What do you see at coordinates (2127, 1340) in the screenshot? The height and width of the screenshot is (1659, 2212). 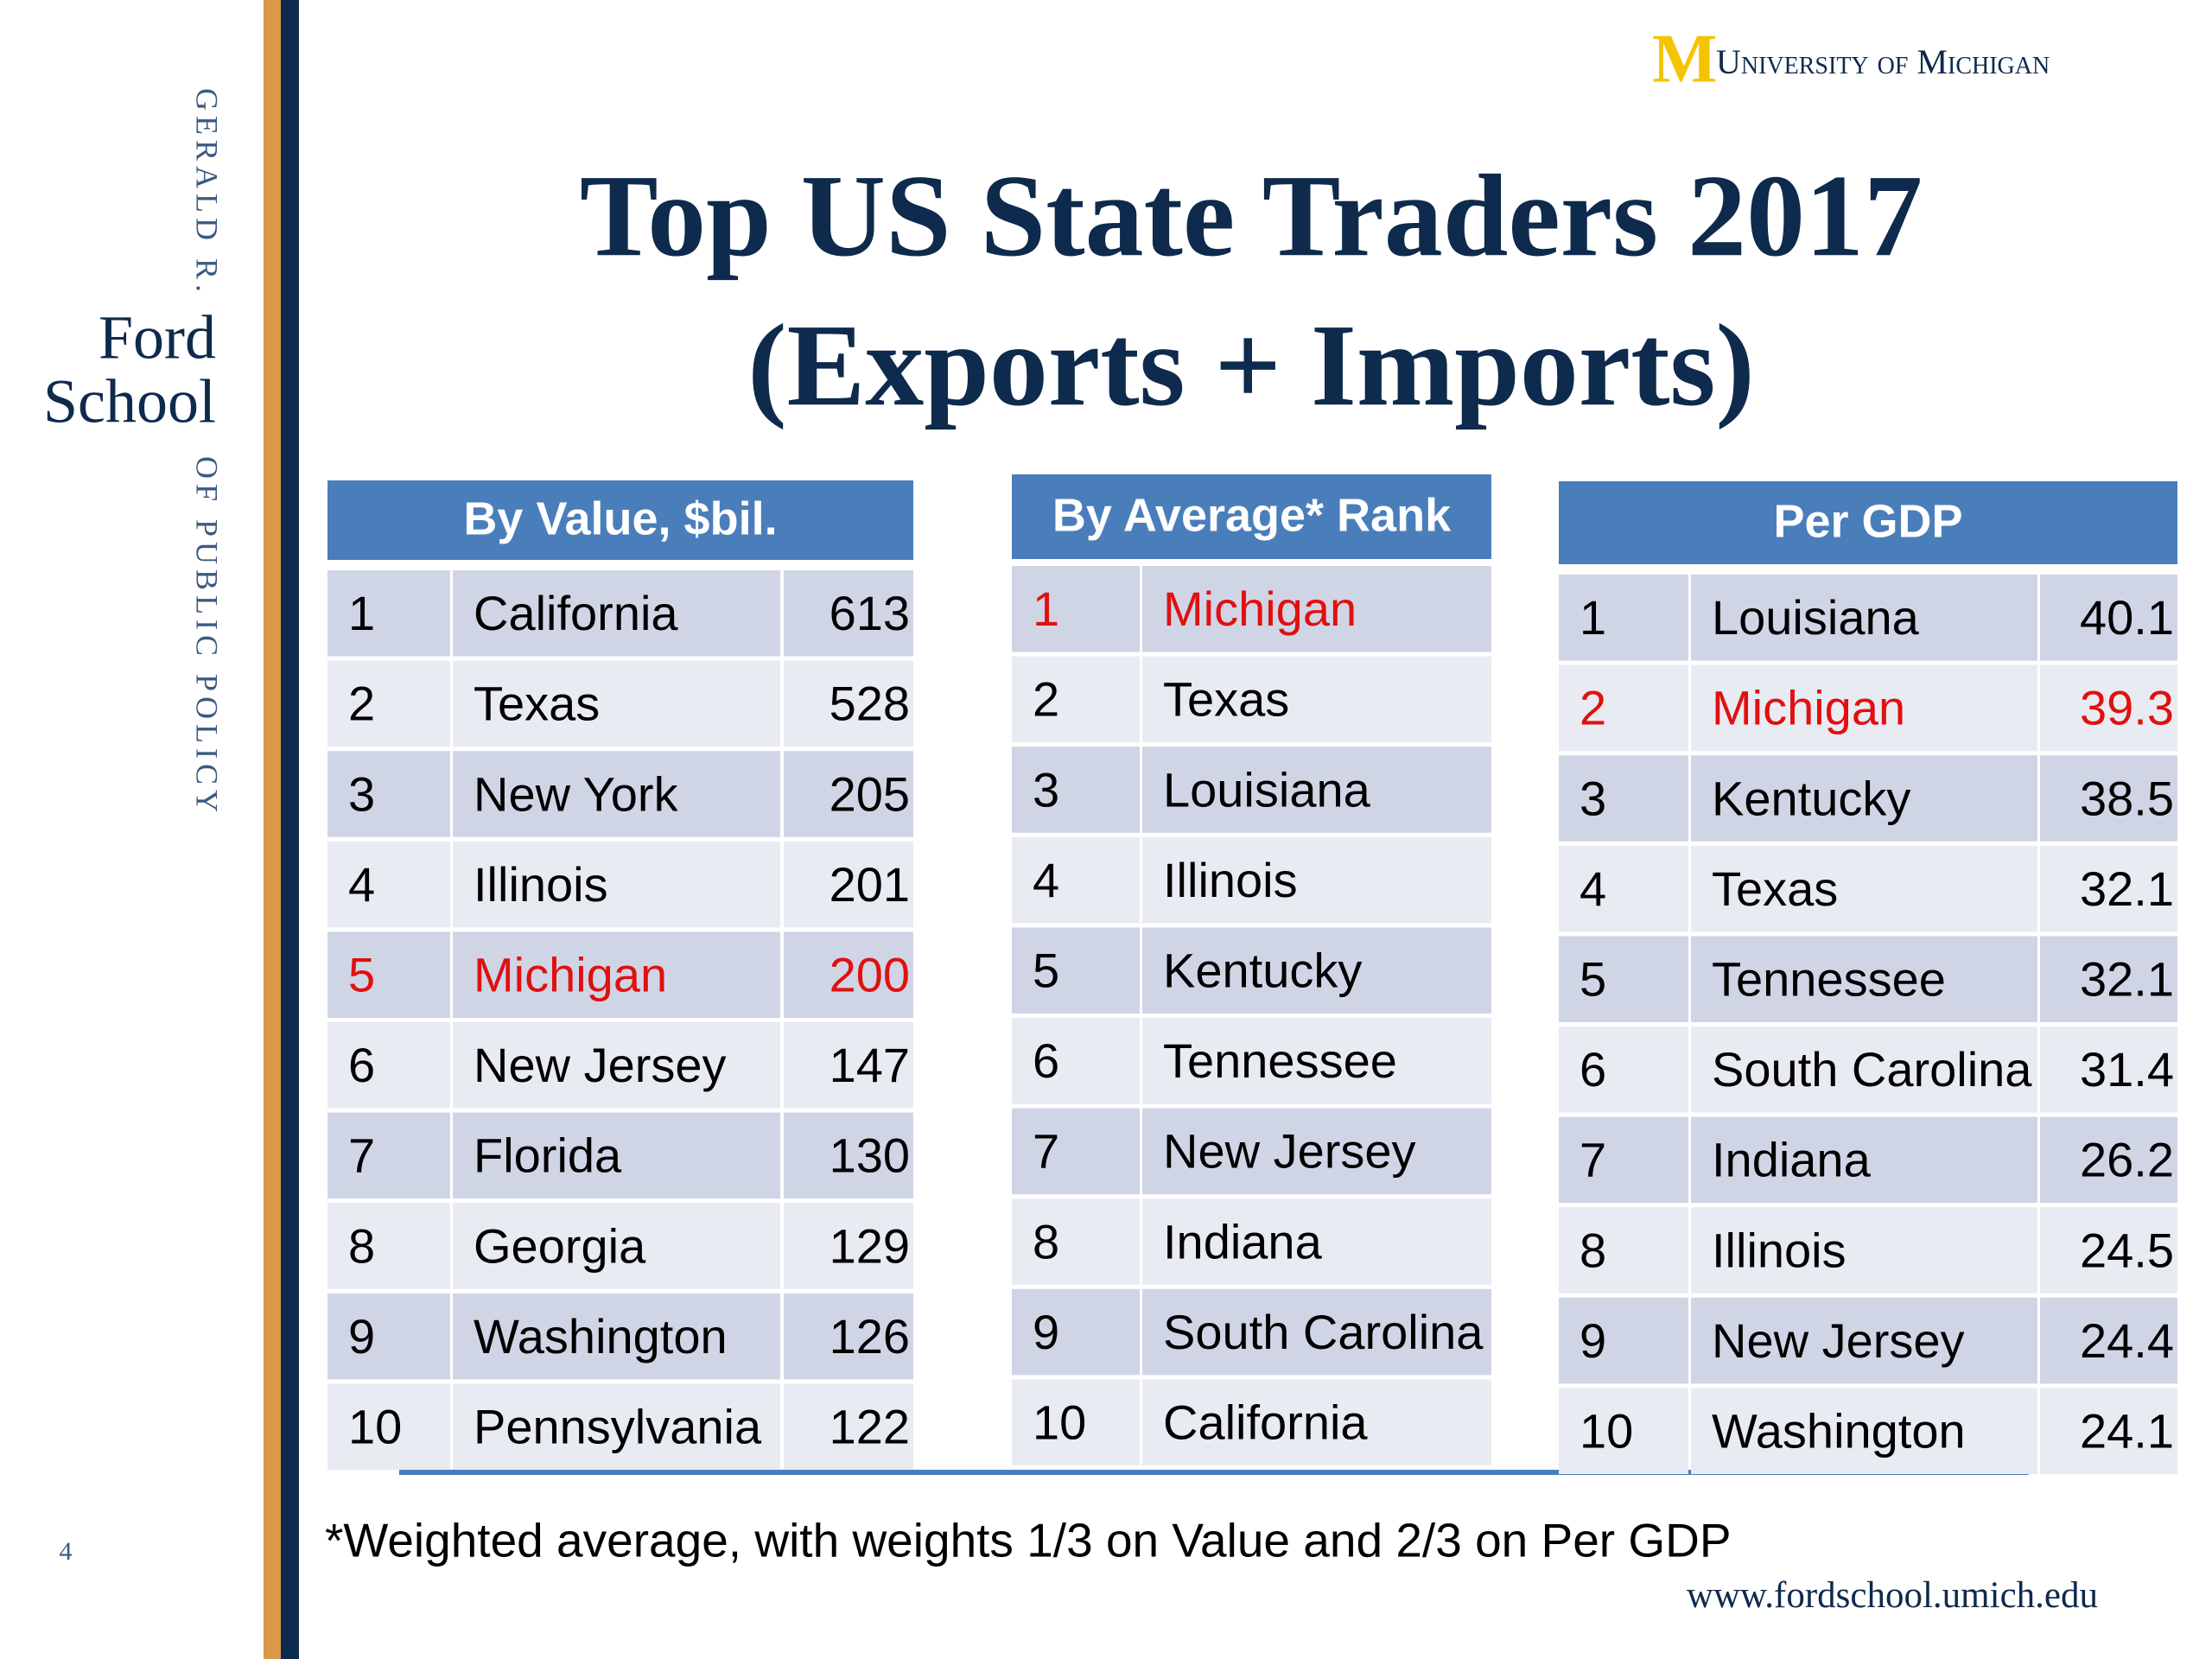 I see `table-cell: 24.4` at bounding box center [2127, 1340].